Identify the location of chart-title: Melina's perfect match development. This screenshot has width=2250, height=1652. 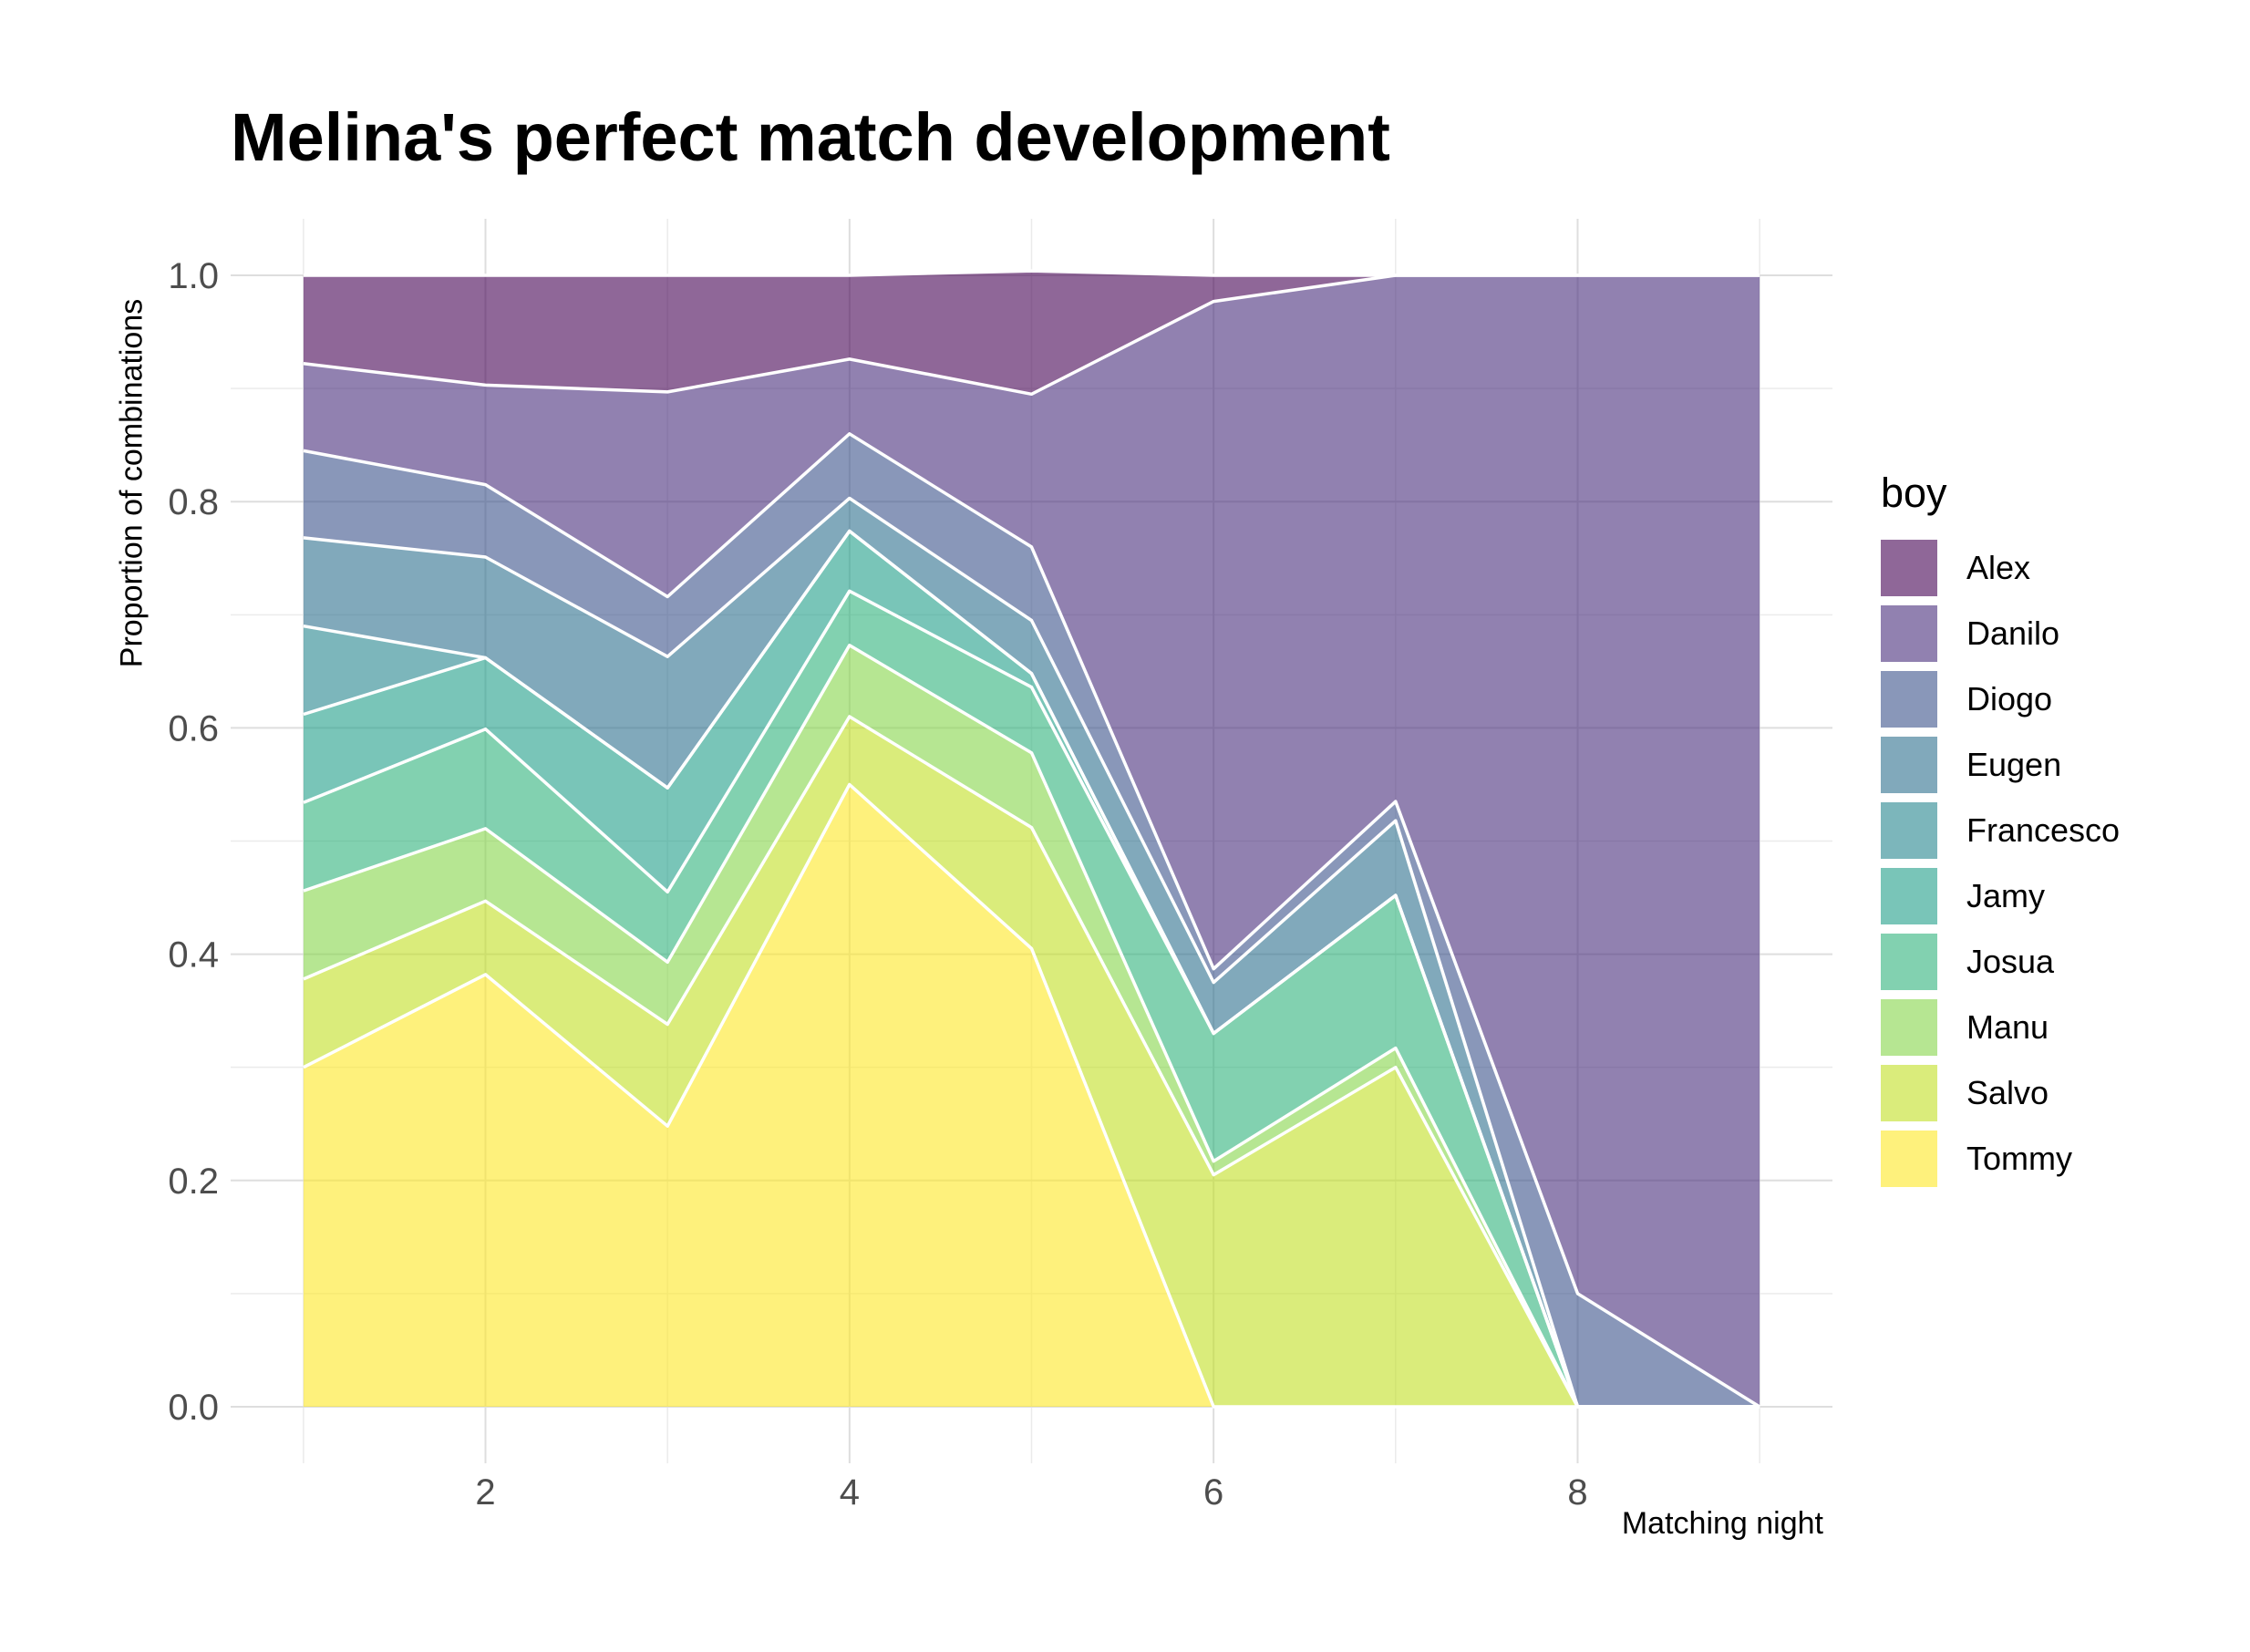
(810, 137).